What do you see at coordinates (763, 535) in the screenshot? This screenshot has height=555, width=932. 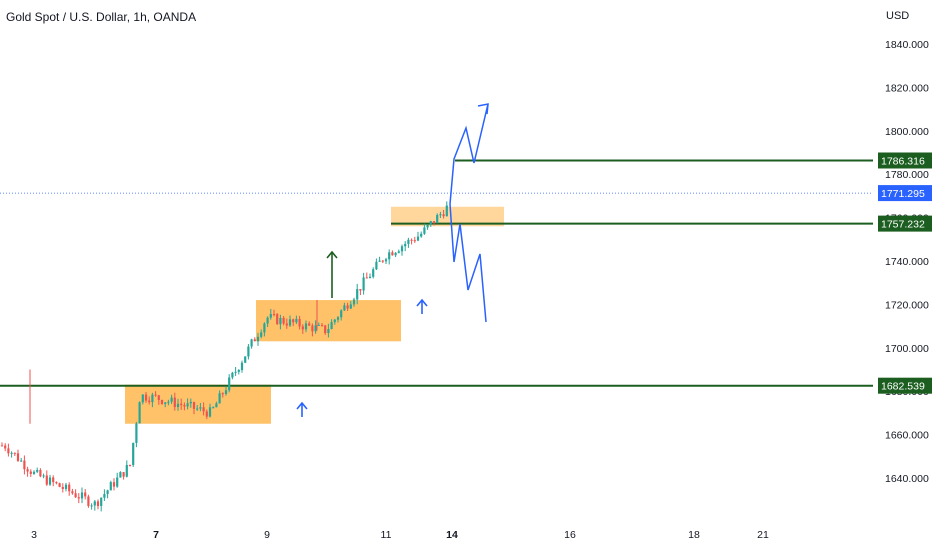 I see `x-tick-label: 21` at bounding box center [763, 535].